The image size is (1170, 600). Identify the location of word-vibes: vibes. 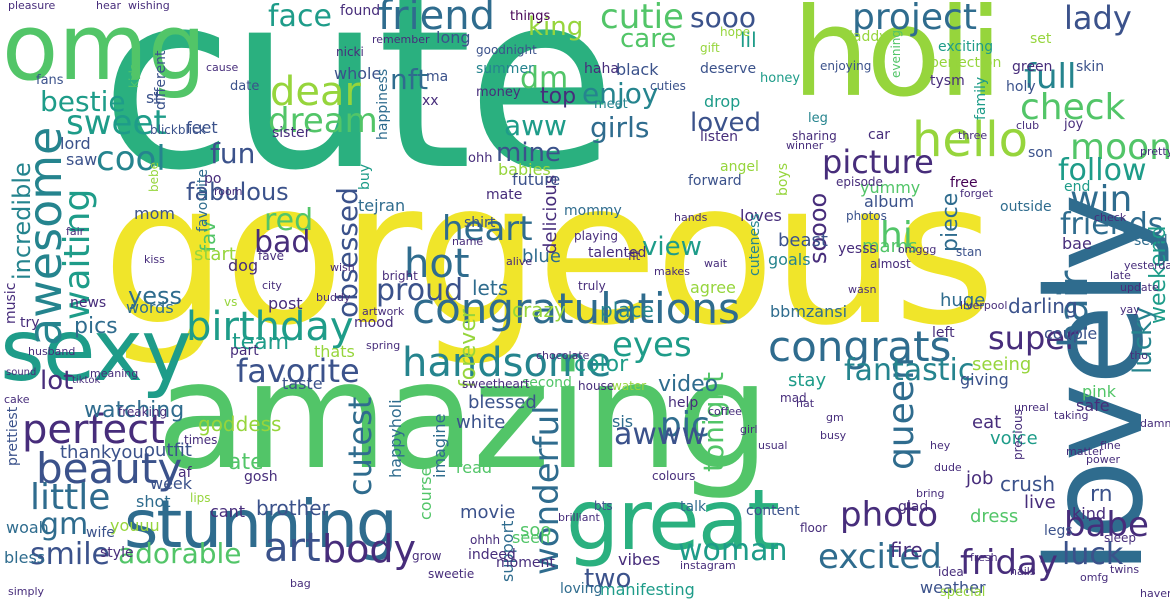
(639, 559).